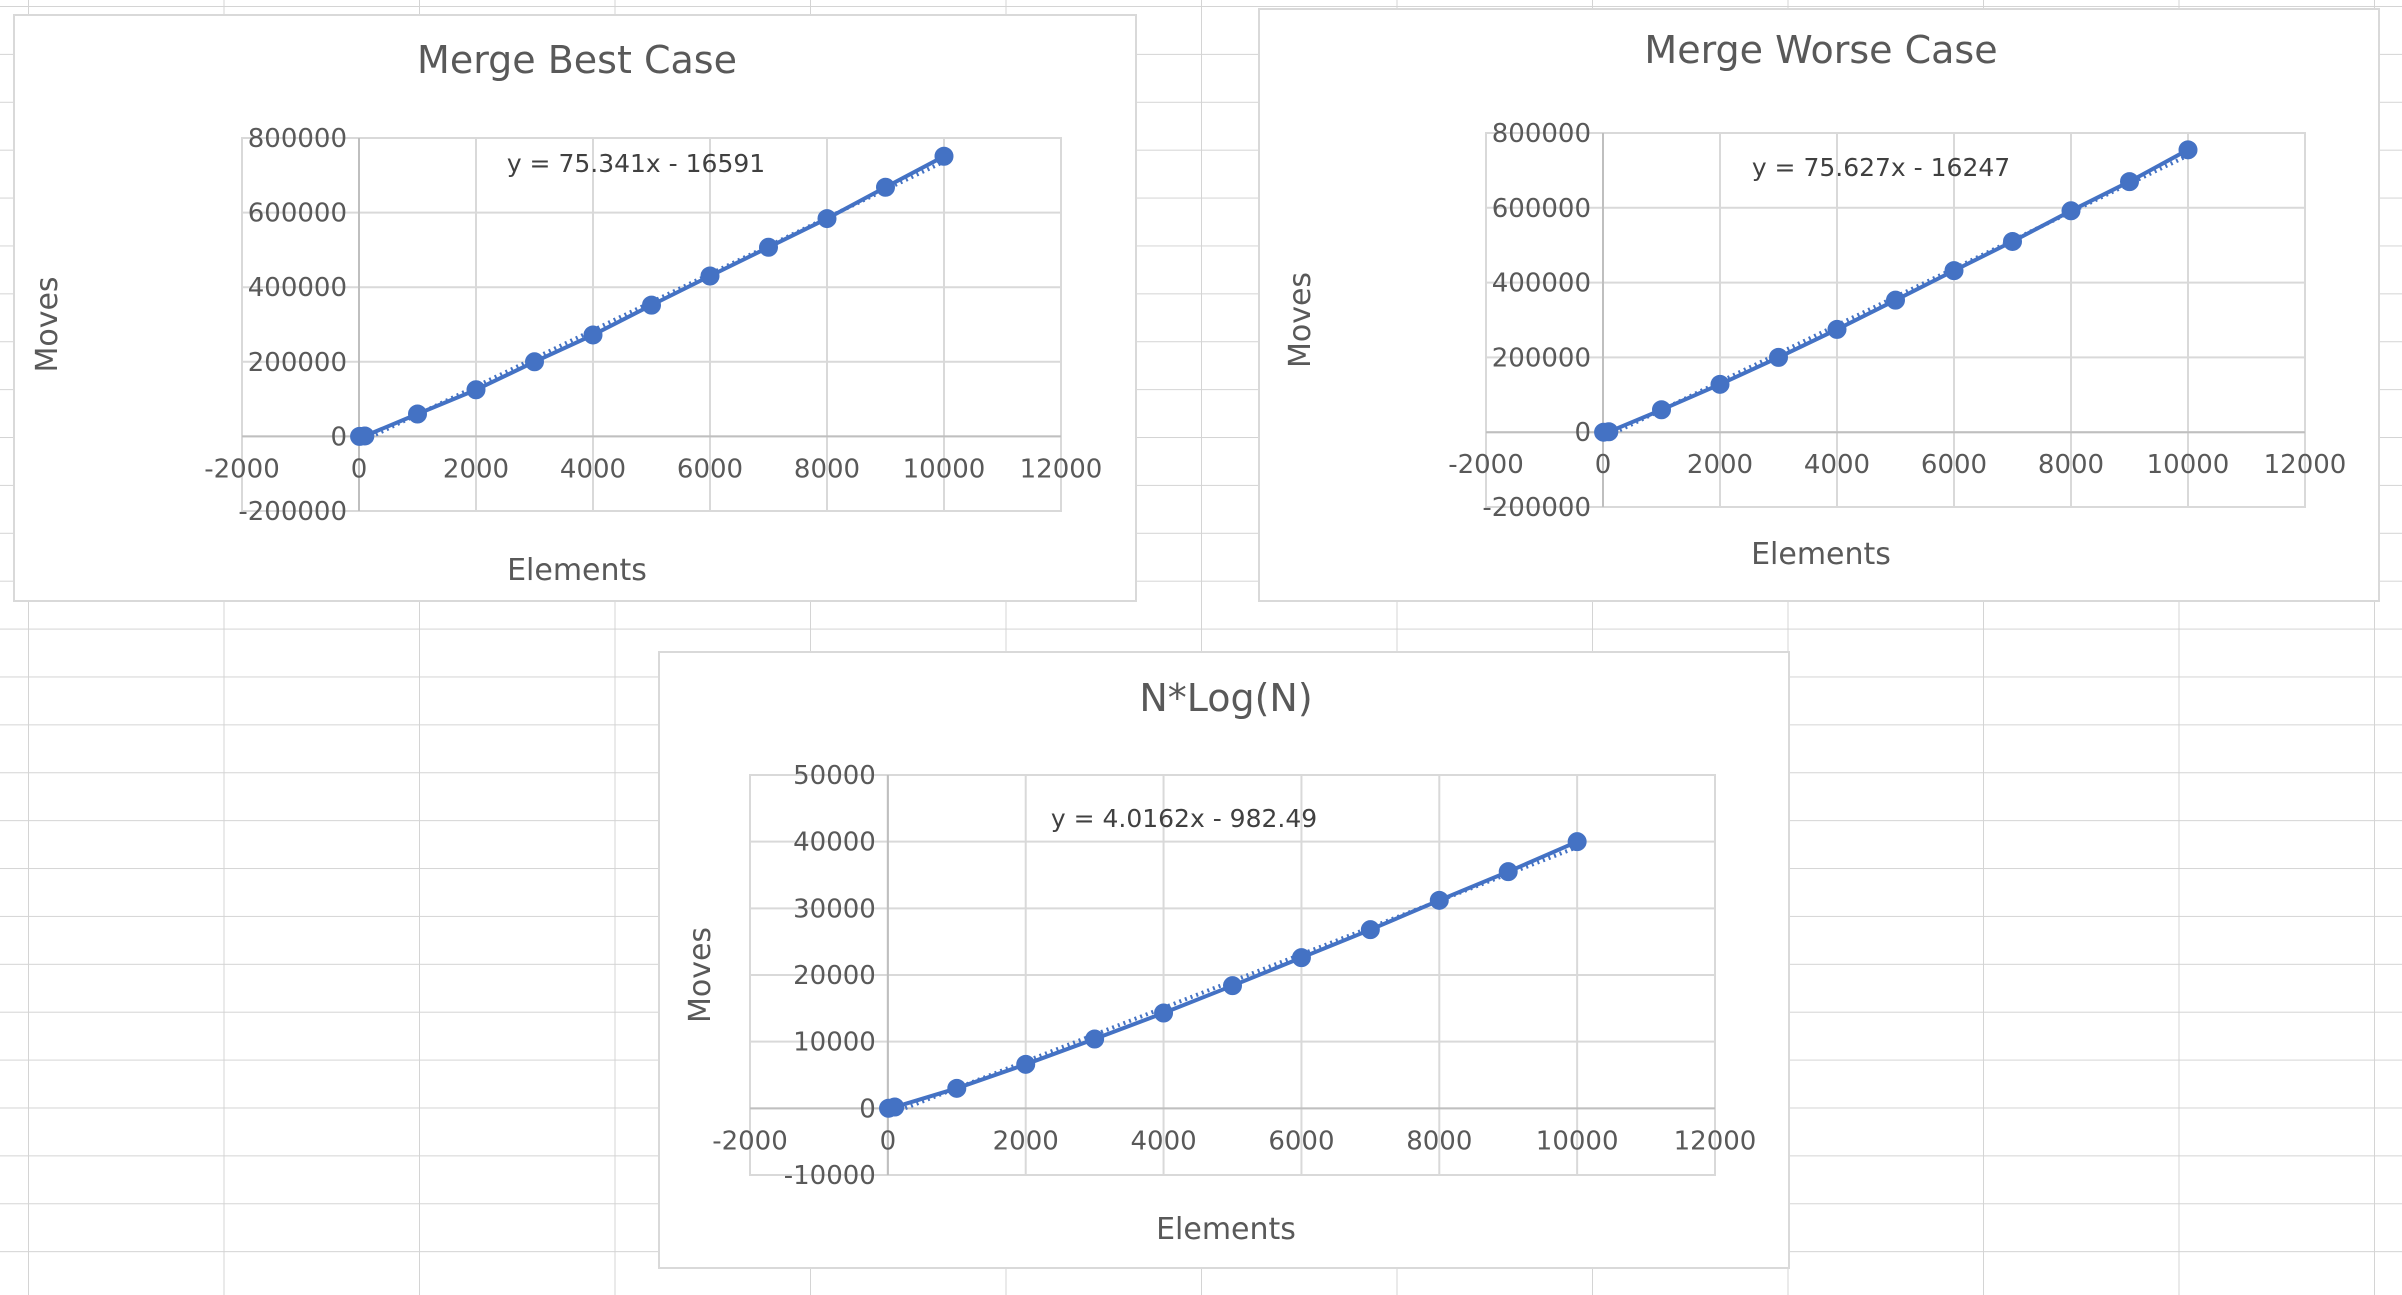 The height and width of the screenshot is (1295, 2402). Describe the element at coordinates (834, 843) in the screenshot. I see `y-tick-label: 40000` at that location.